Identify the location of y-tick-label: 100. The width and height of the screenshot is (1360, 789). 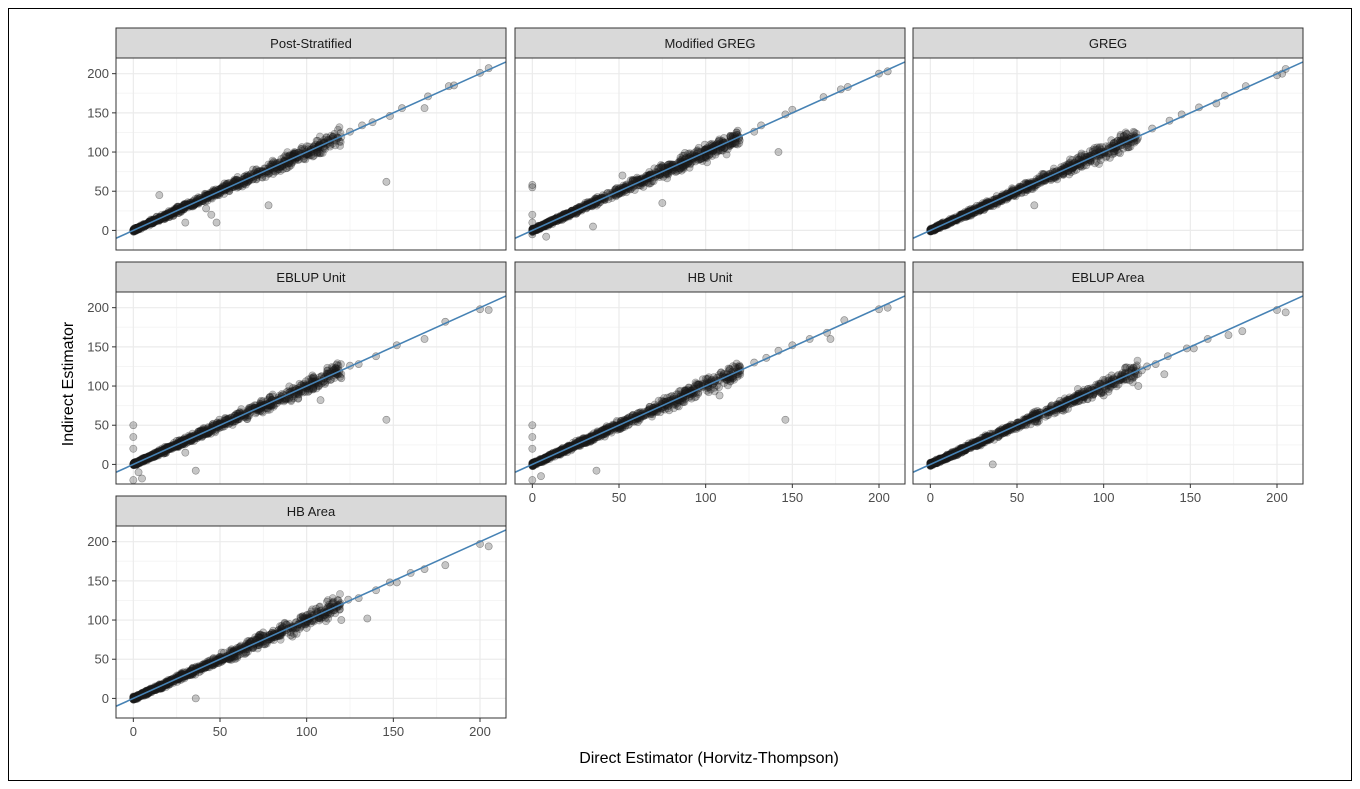
(98, 386).